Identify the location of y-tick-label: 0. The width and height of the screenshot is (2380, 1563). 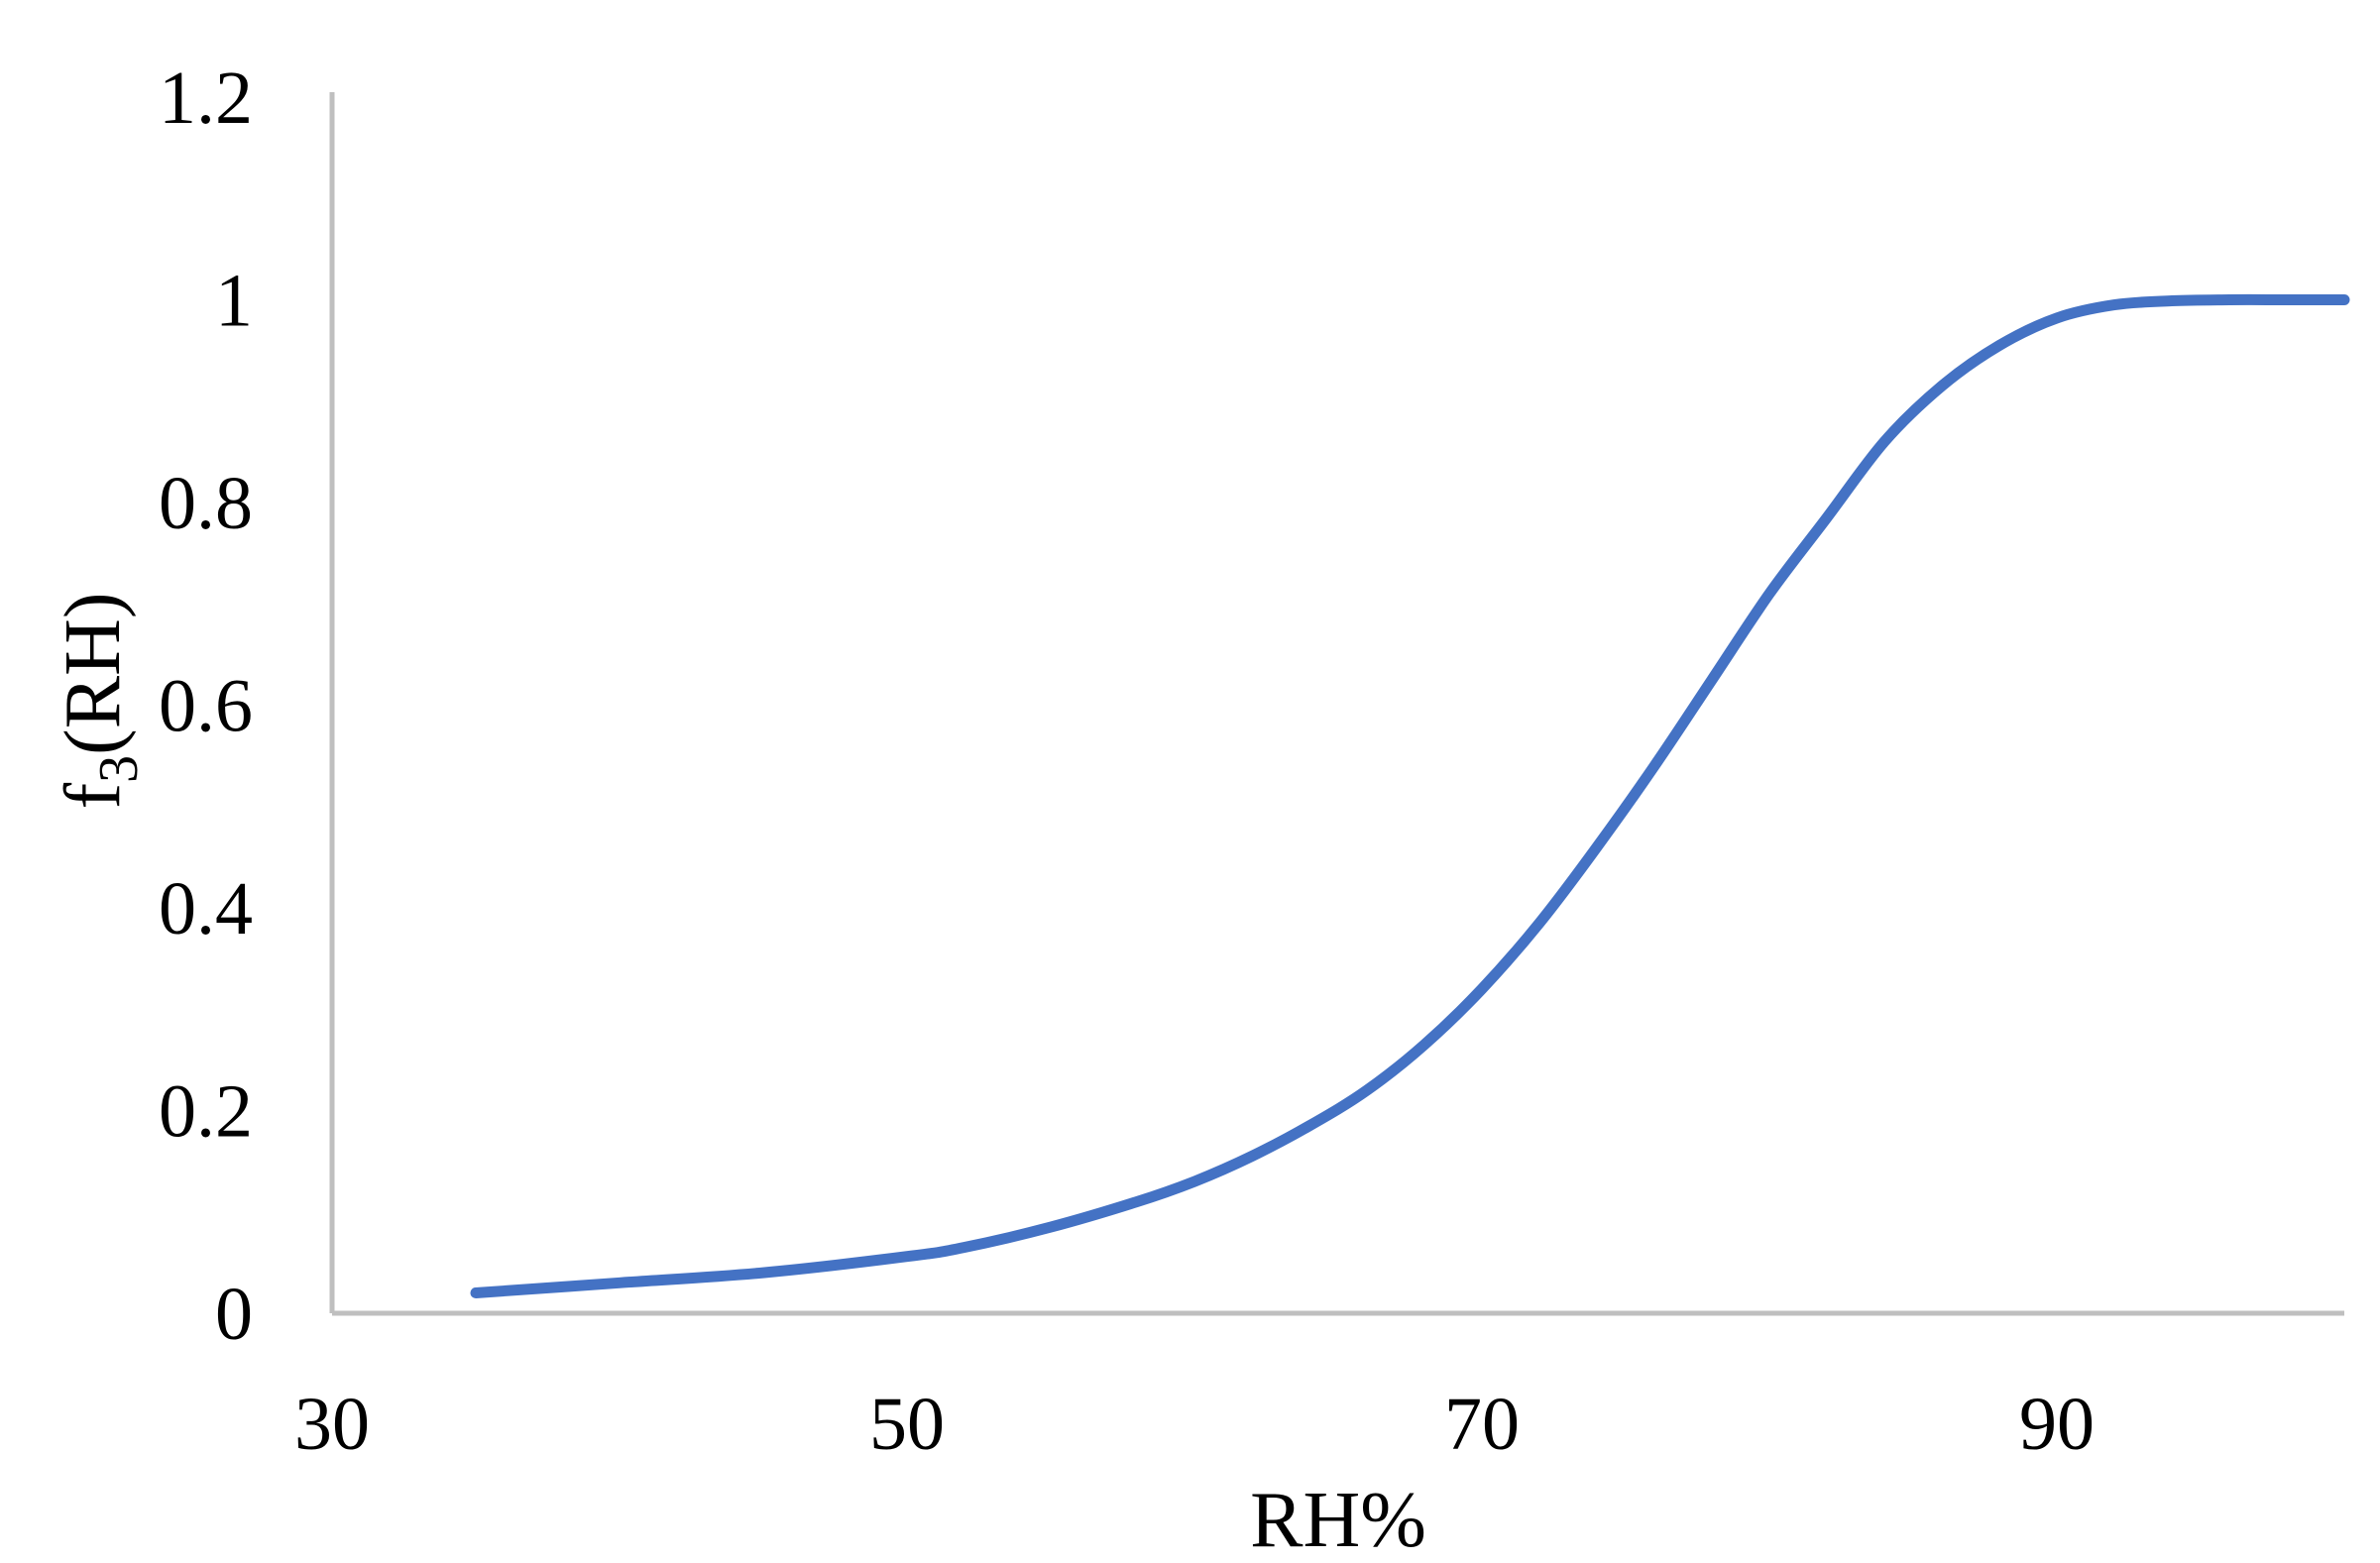
(234, 1314).